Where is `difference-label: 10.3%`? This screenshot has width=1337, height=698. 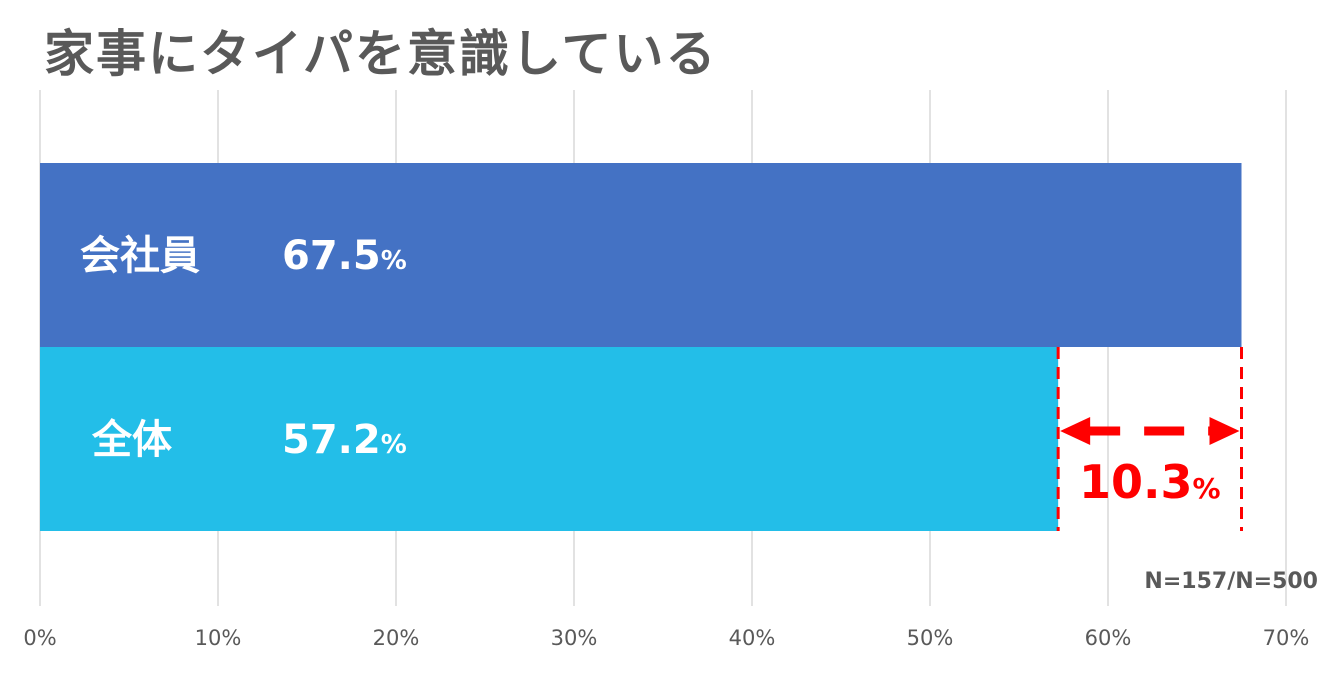
difference-label: 10.3% is located at coordinates (1150, 482).